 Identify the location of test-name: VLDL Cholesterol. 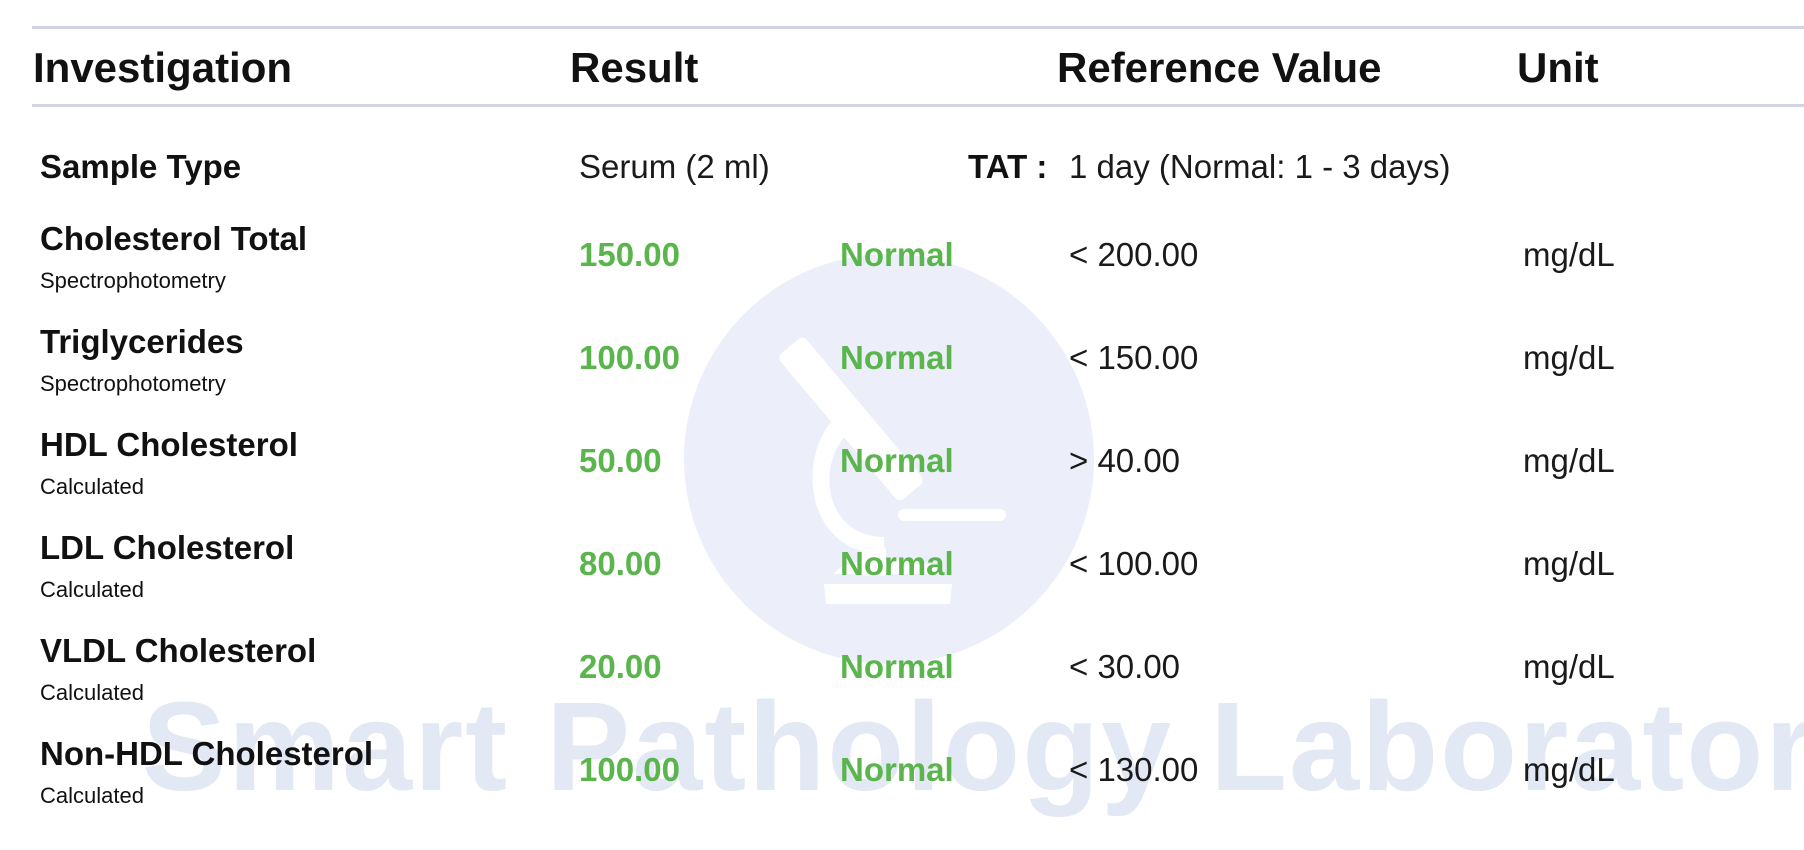
(178, 651).